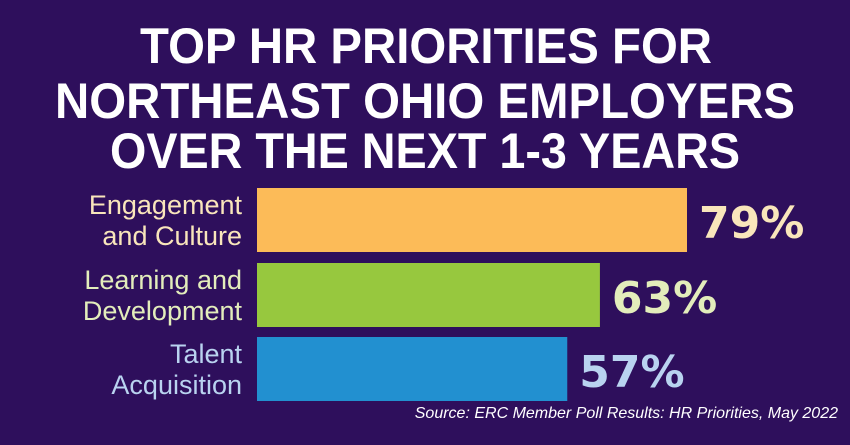 Image resolution: width=850 pixels, height=445 pixels. I want to click on category-label: Learning and, so click(163, 280).